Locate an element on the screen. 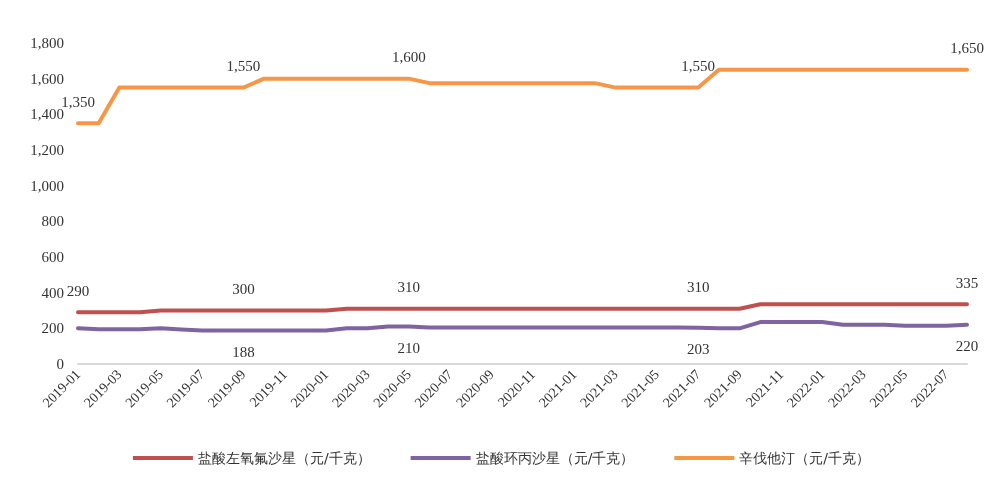  y-tick-label: 400 is located at coordinates (52, 292).